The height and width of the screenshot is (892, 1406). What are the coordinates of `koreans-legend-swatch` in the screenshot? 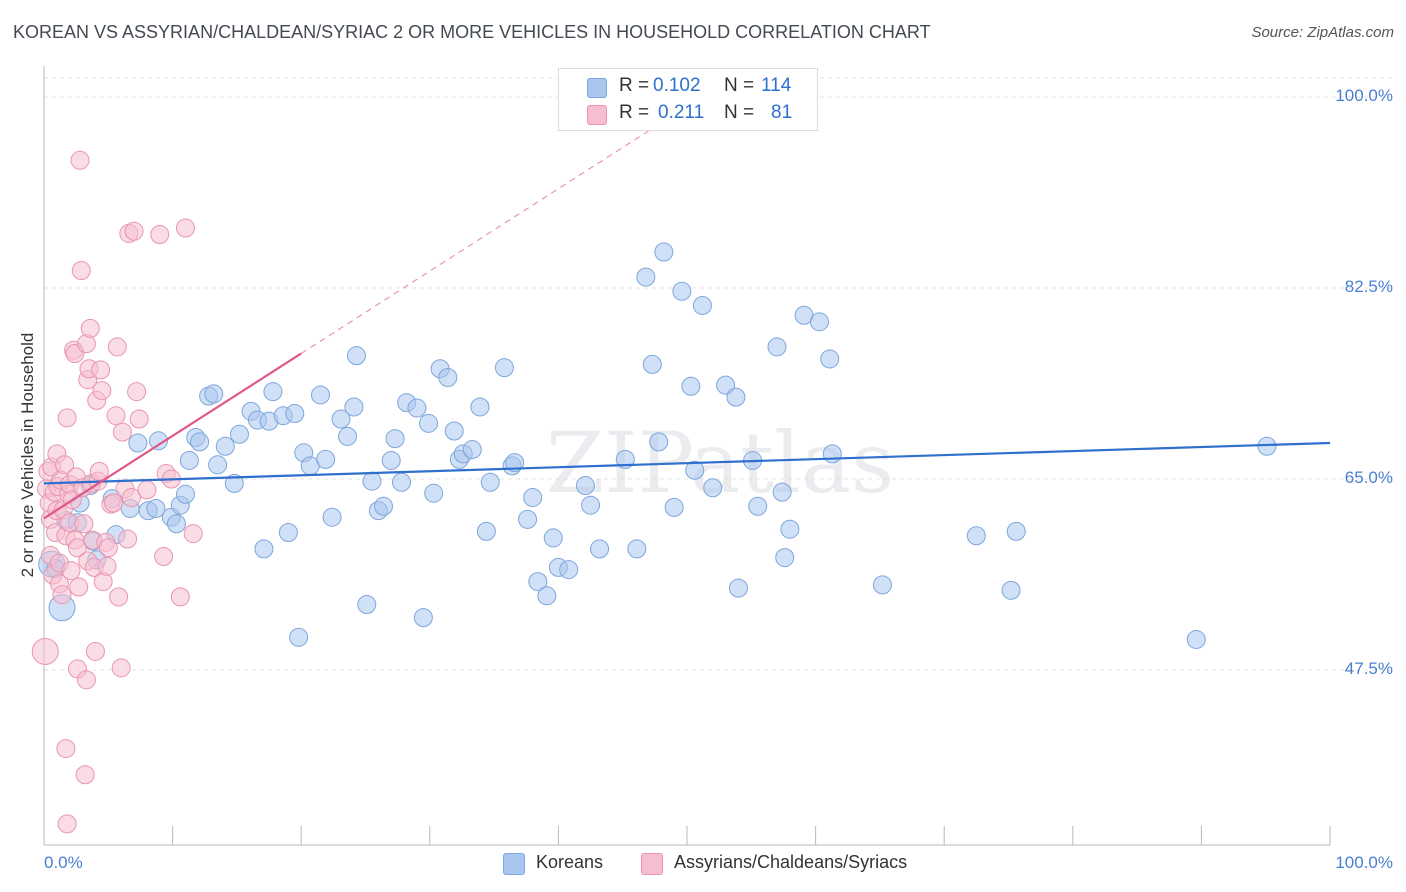 It's located at (514, 864).